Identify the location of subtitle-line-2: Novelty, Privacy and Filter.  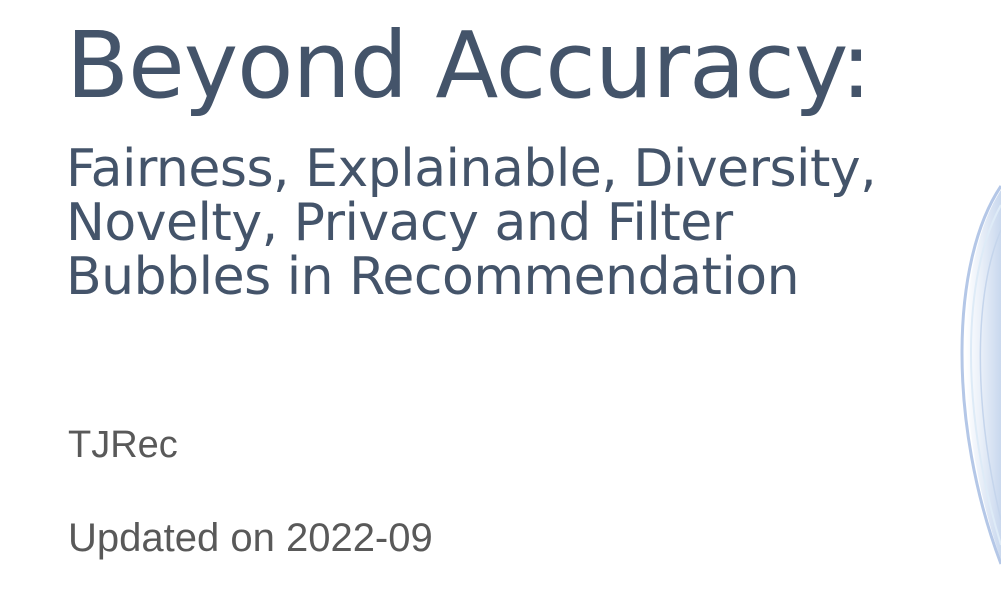
(399, 223).